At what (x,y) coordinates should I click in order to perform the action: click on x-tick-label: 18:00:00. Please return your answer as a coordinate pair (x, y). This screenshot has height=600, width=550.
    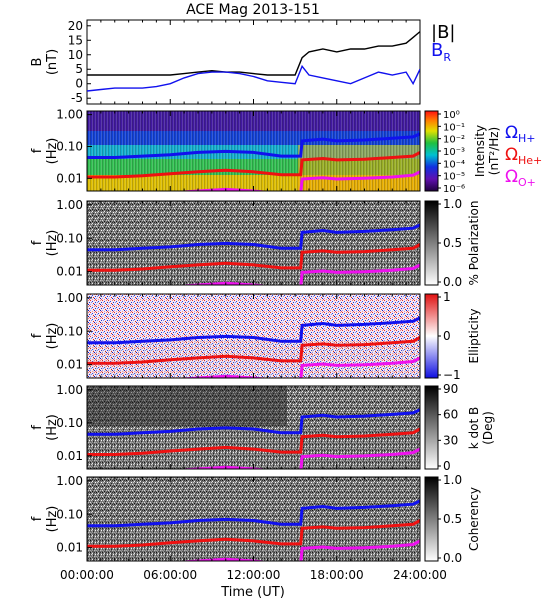
    Looking at the image, I should click on (337, 575).